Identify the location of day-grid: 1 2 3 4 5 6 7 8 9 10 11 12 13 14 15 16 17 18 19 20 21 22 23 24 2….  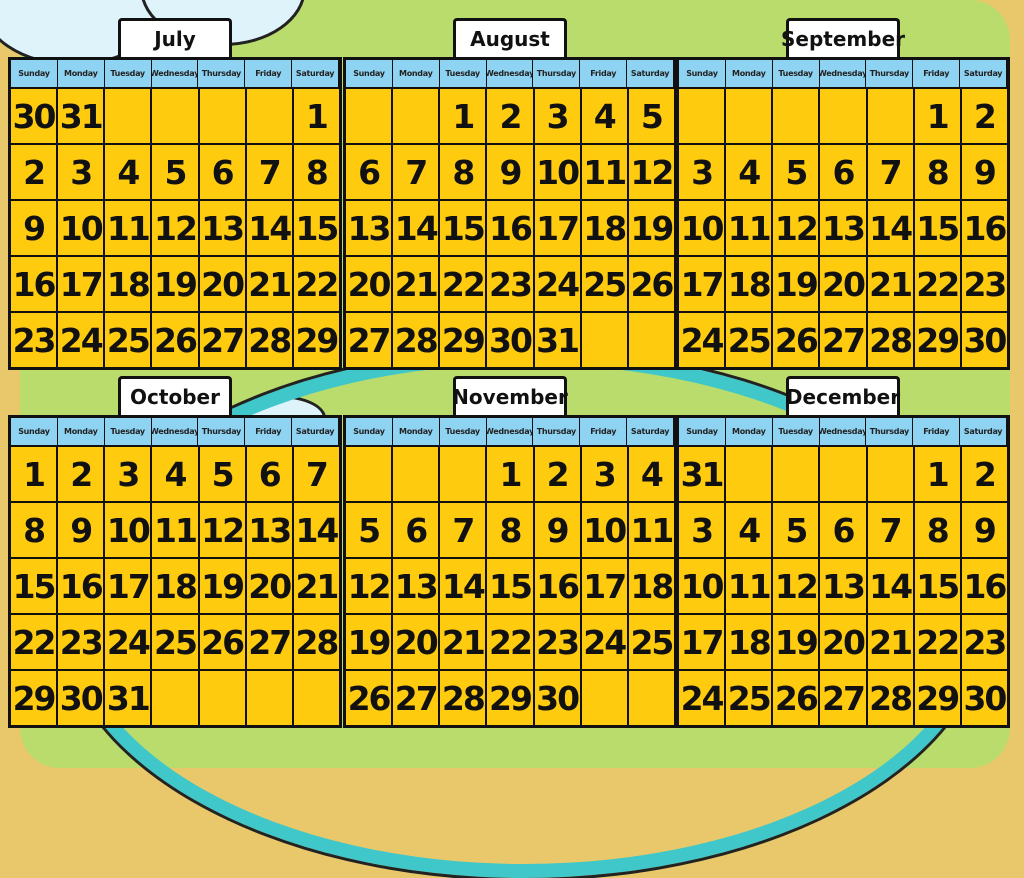
(510, 585).